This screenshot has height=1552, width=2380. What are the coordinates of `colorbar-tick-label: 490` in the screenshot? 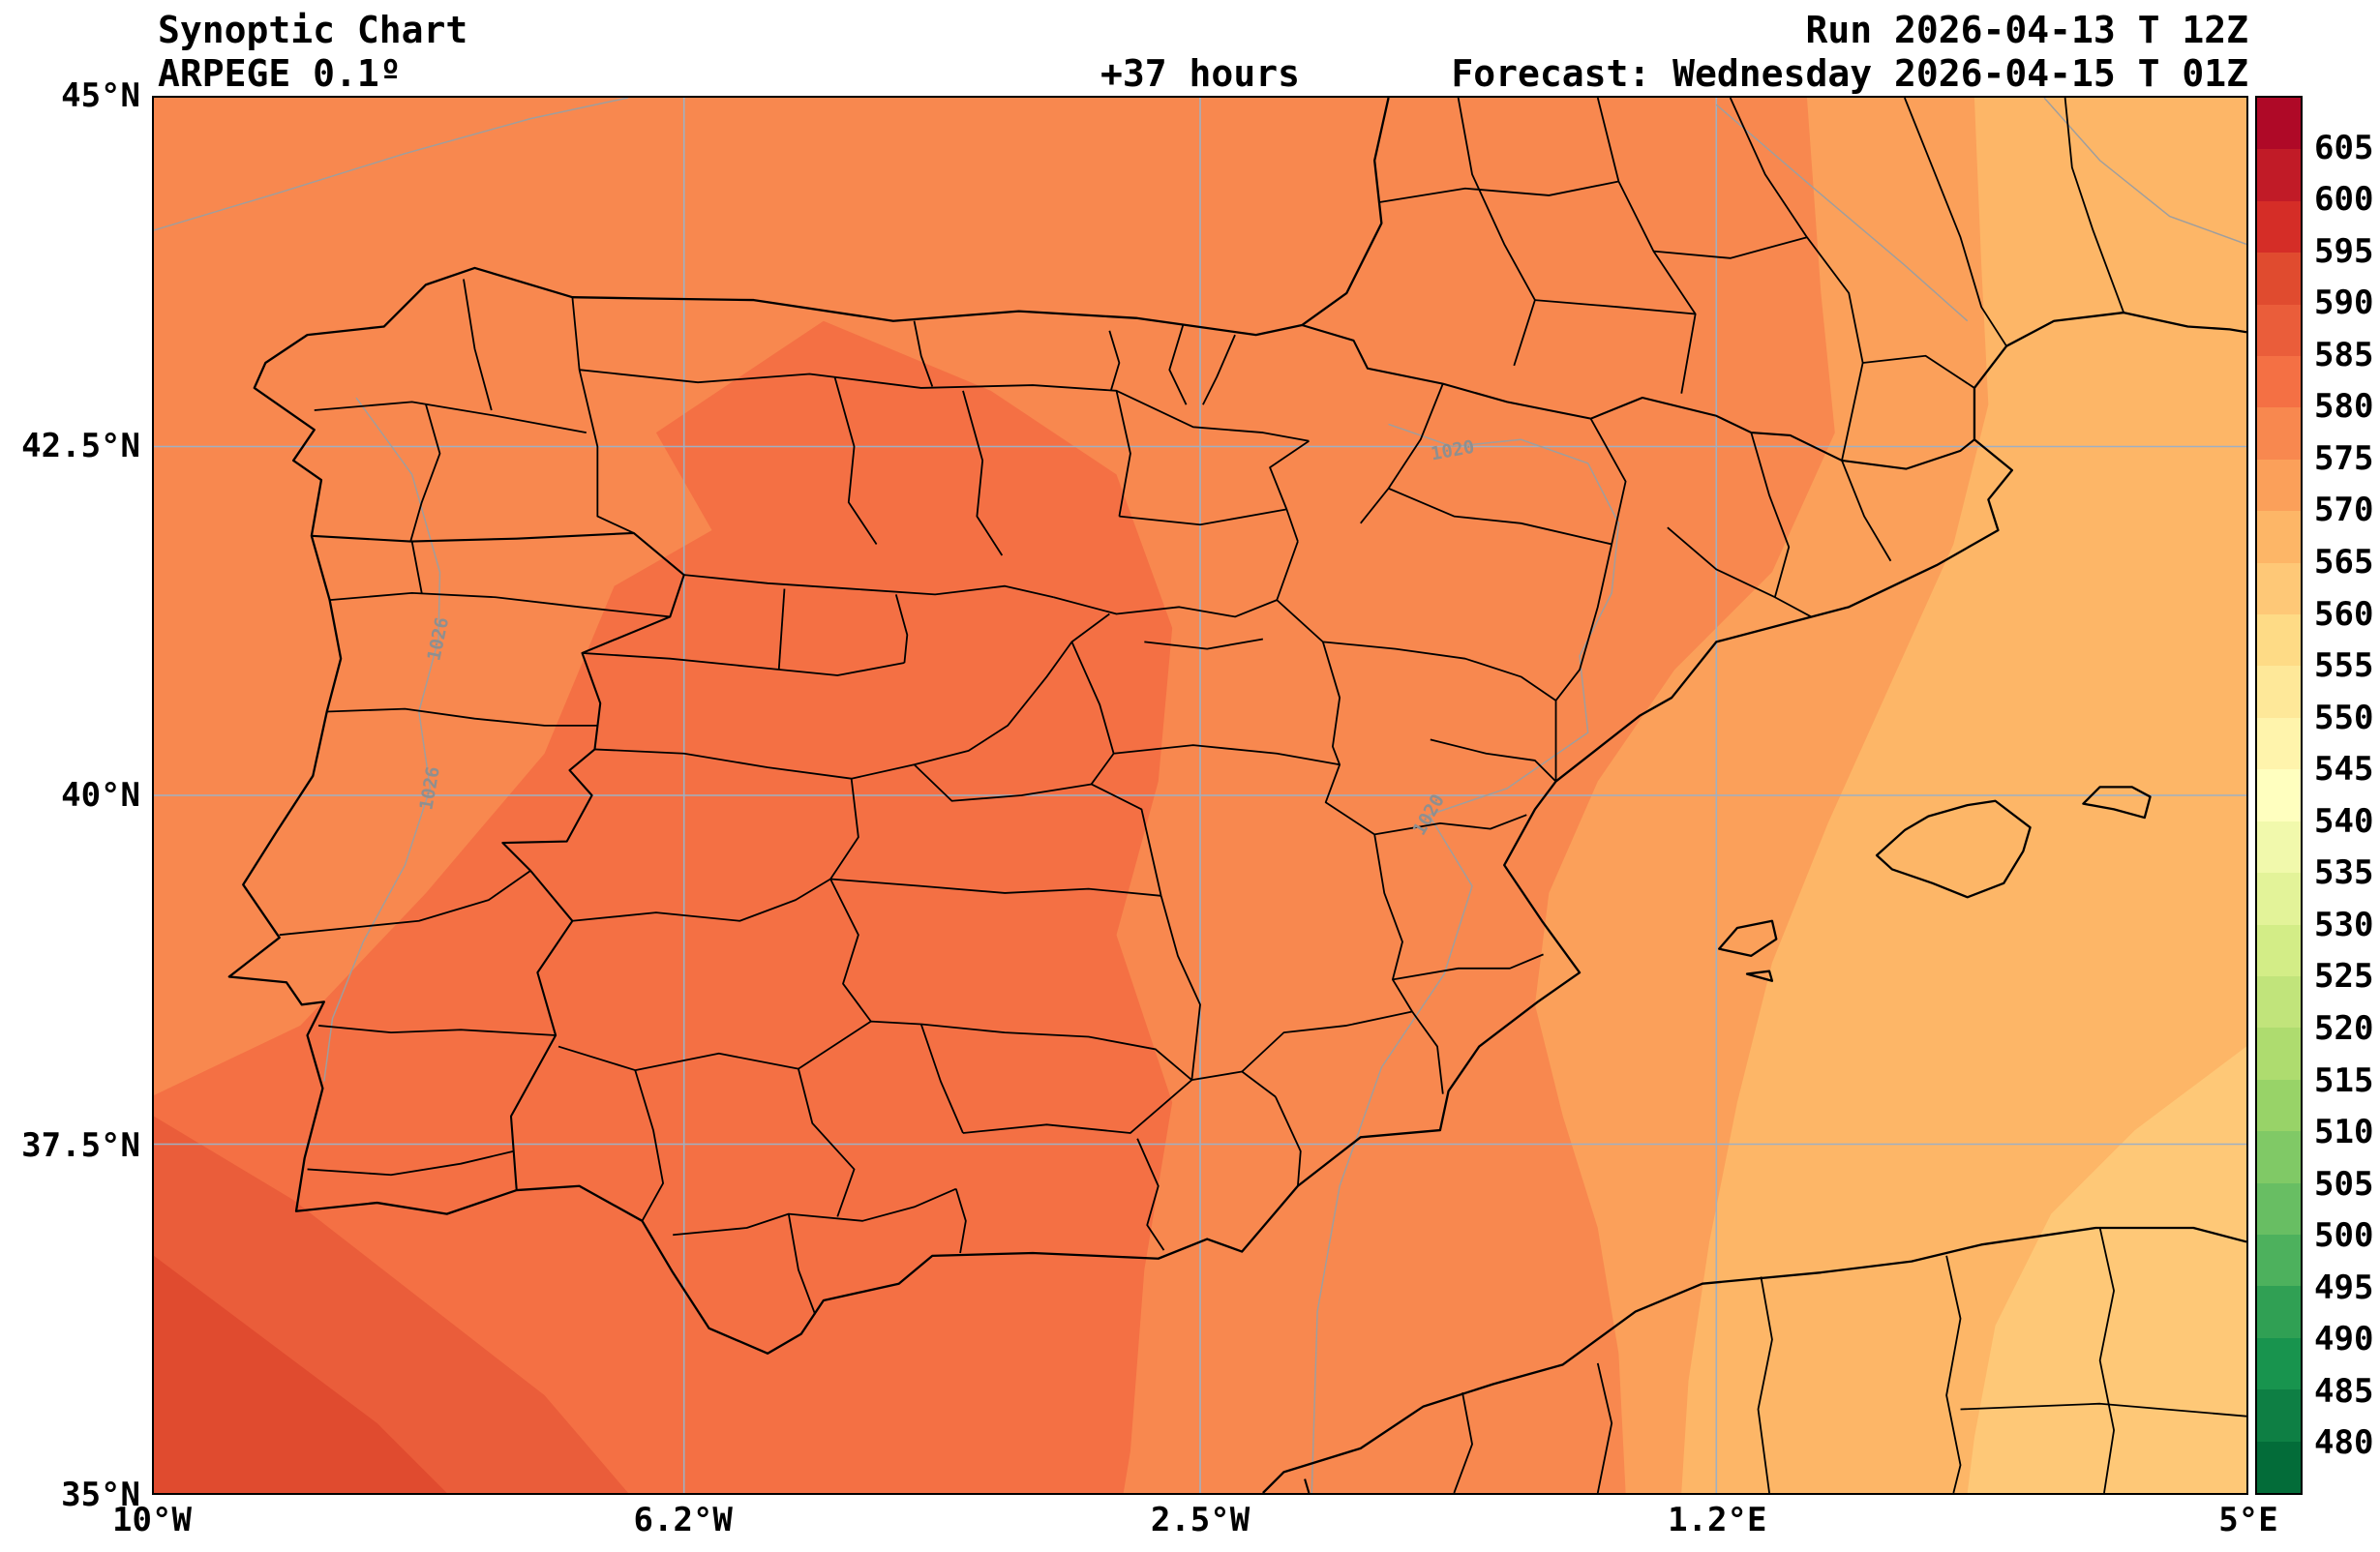 It's located at (2344, 1339).